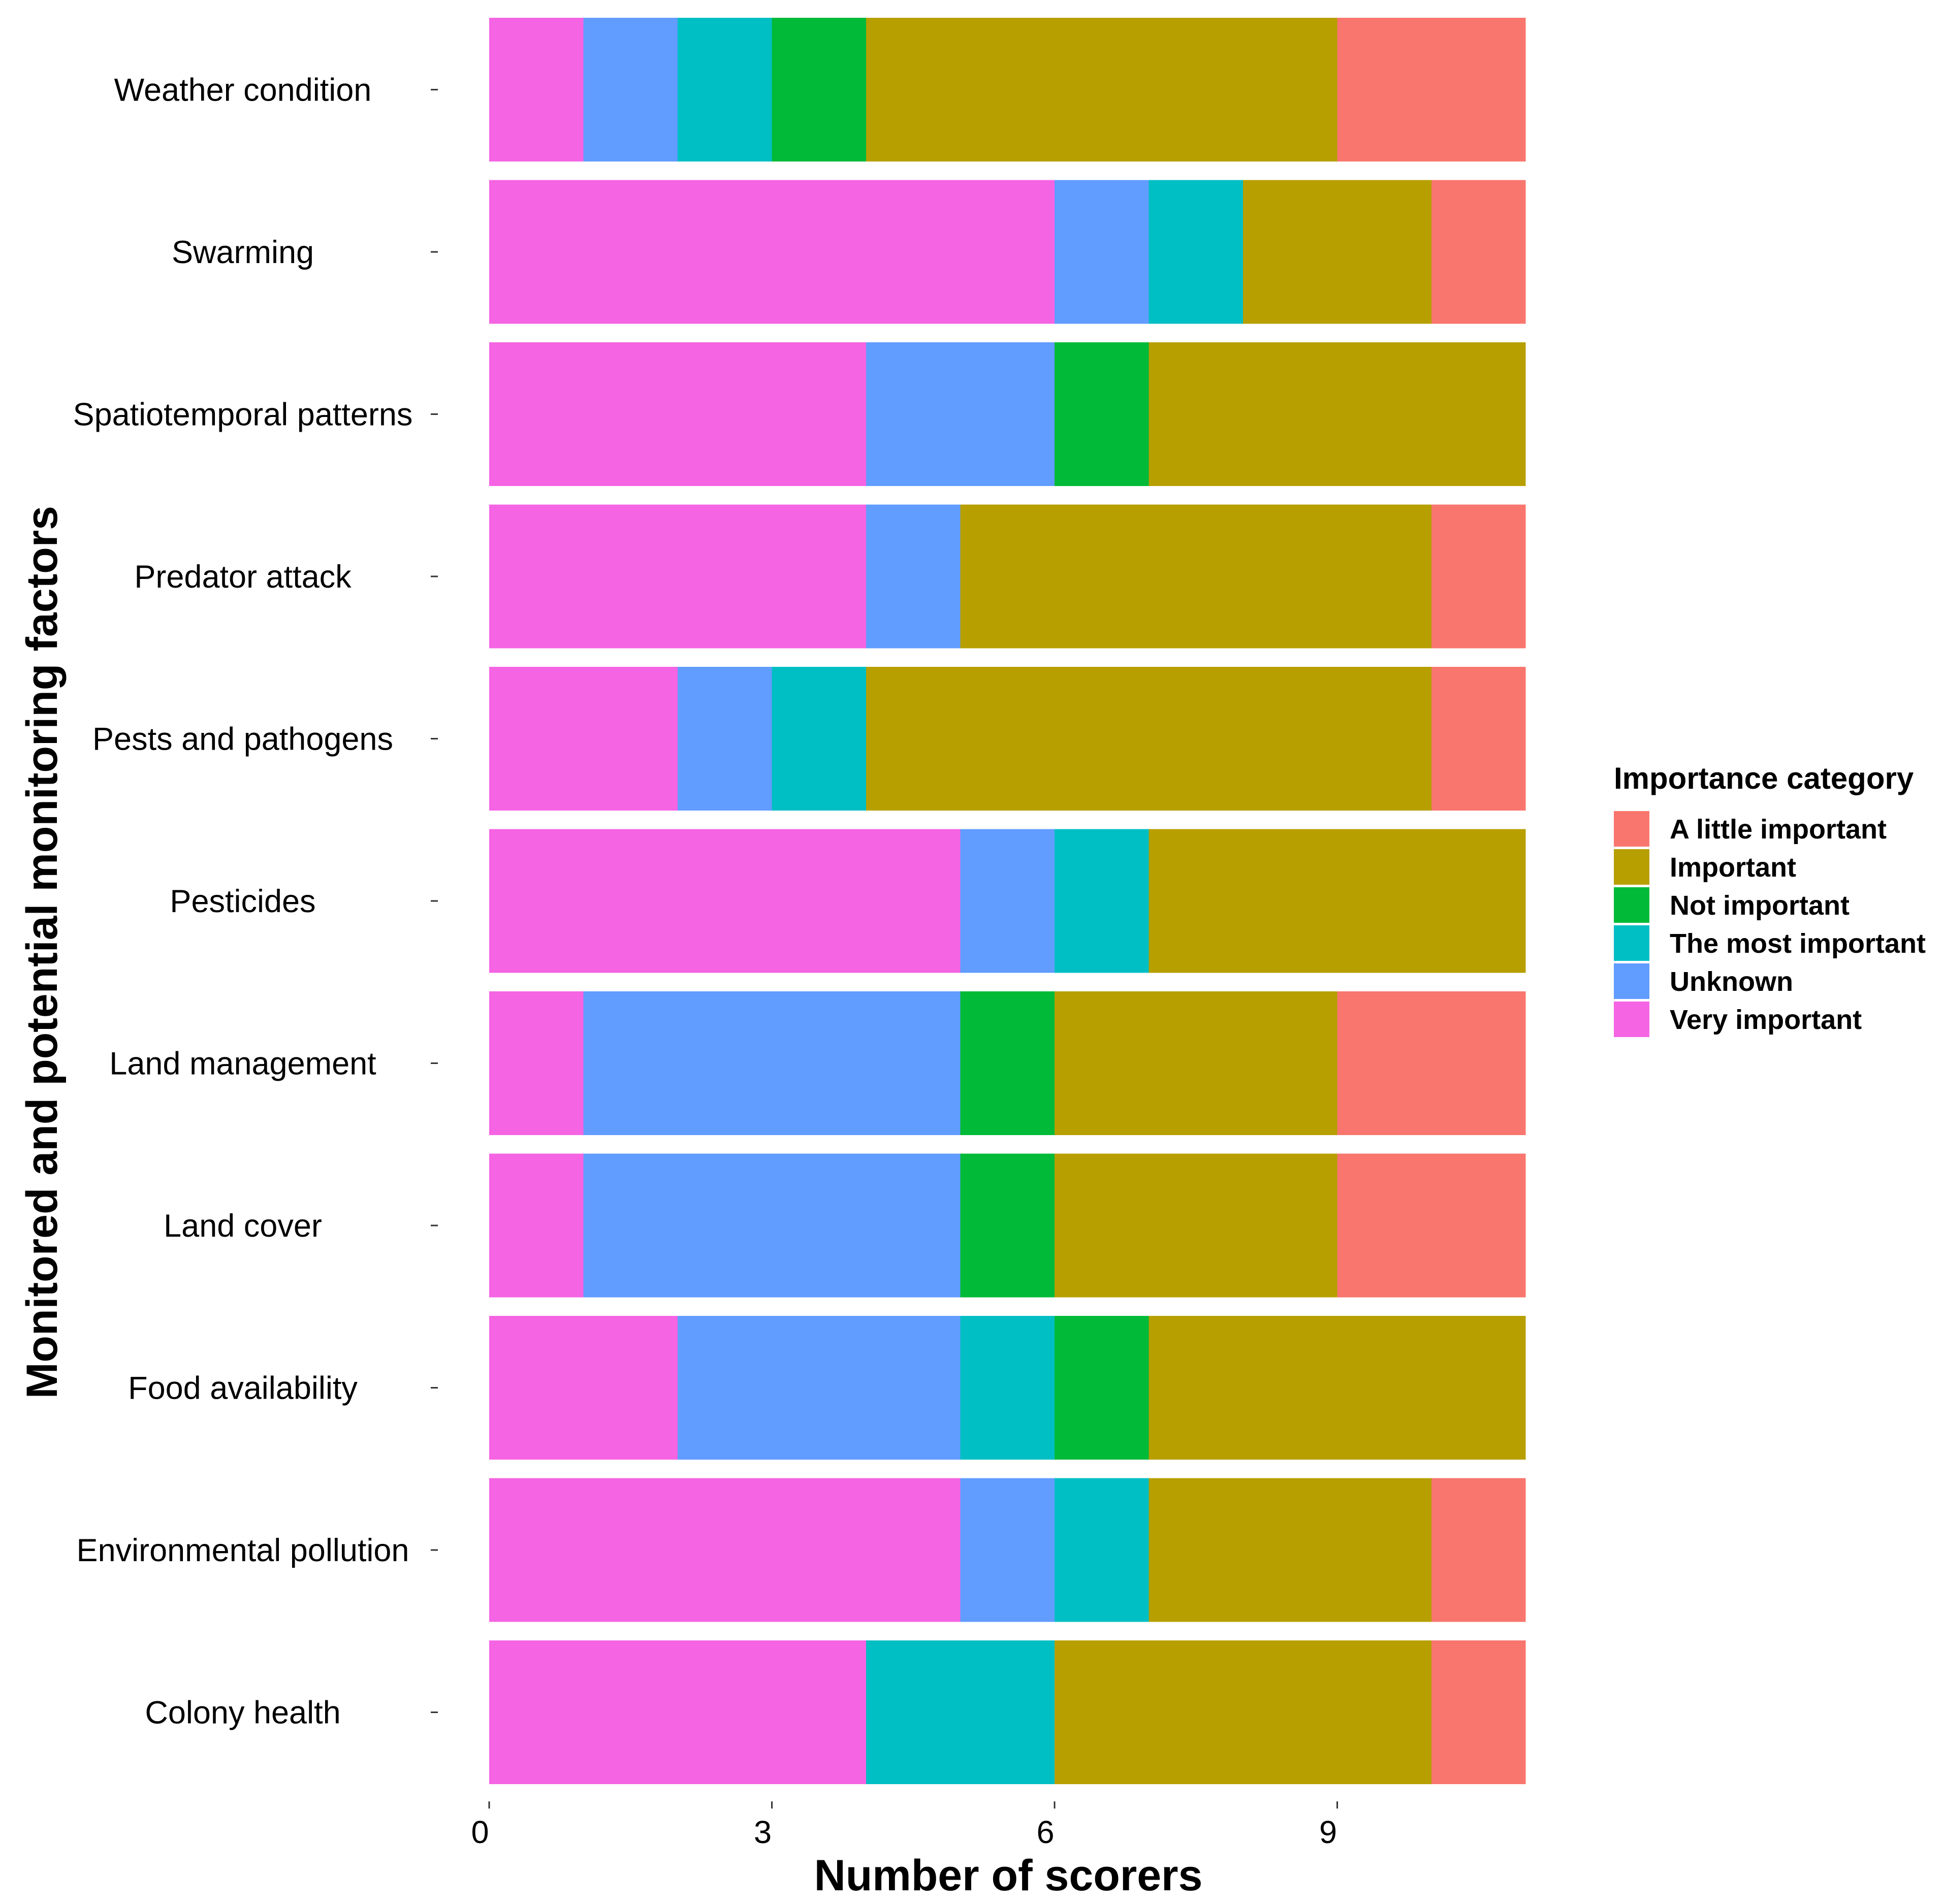 The width and height of the screenshot is (1943, 1904). I want to click on legend-label-important: Important, so click(1733, 867).